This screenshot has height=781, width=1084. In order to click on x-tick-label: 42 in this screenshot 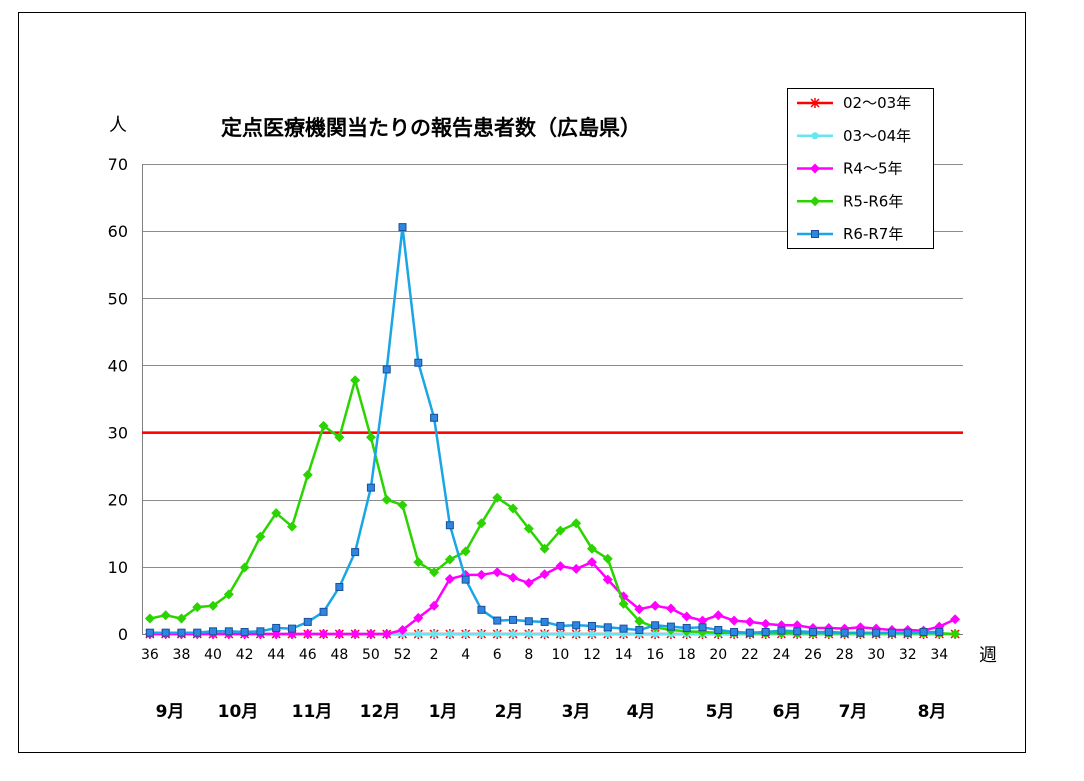, I will do `click(245, 655)`.